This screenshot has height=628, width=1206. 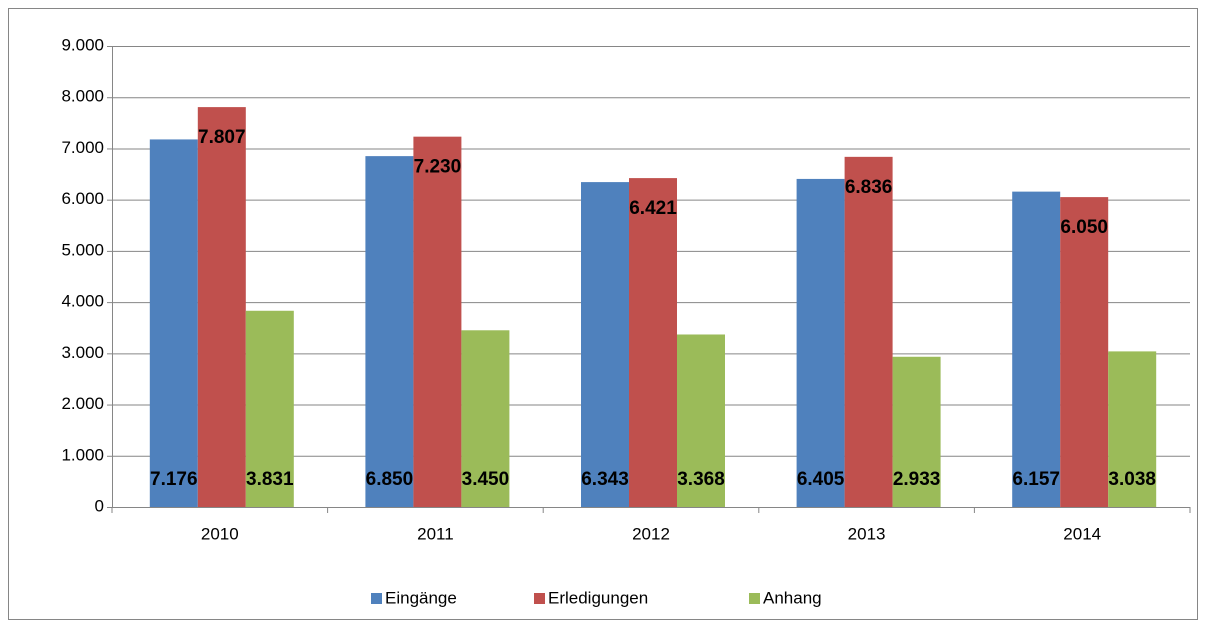 I want to click on data-label: 3.831, so click(x=270, y=479).